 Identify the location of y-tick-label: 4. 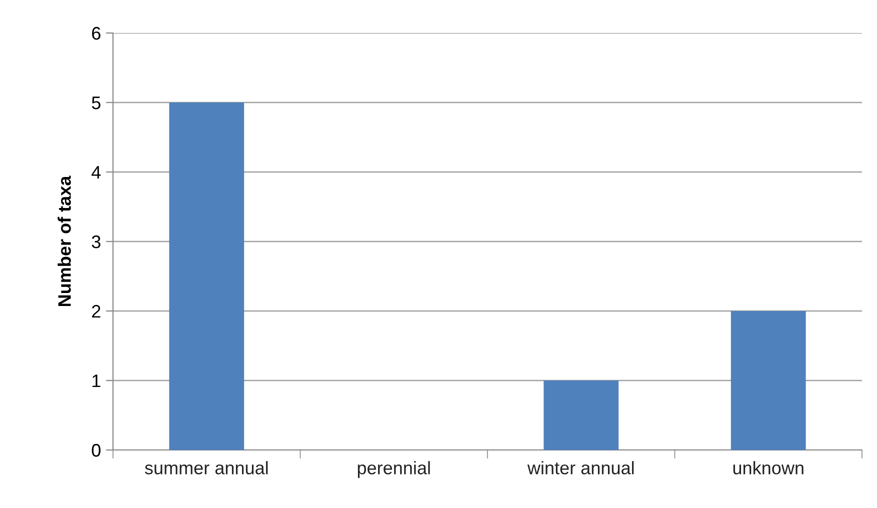
(96, 172).